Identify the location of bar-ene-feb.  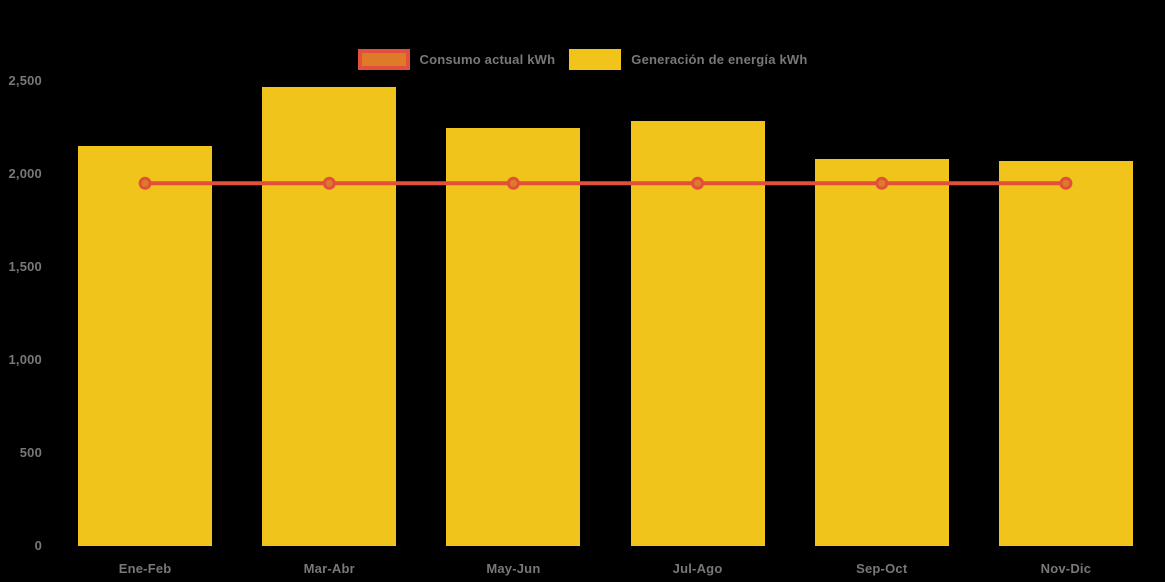
(145, 346).